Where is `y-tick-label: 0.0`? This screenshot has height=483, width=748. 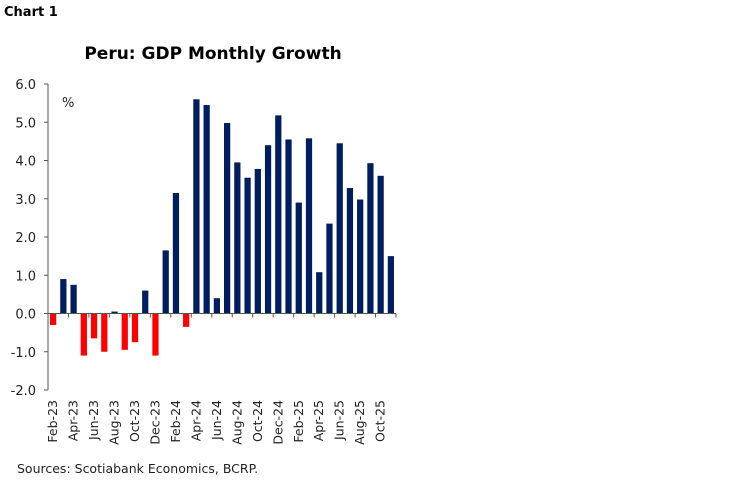
y-tick-label: 0.0 is located at coordinates (25, 315).